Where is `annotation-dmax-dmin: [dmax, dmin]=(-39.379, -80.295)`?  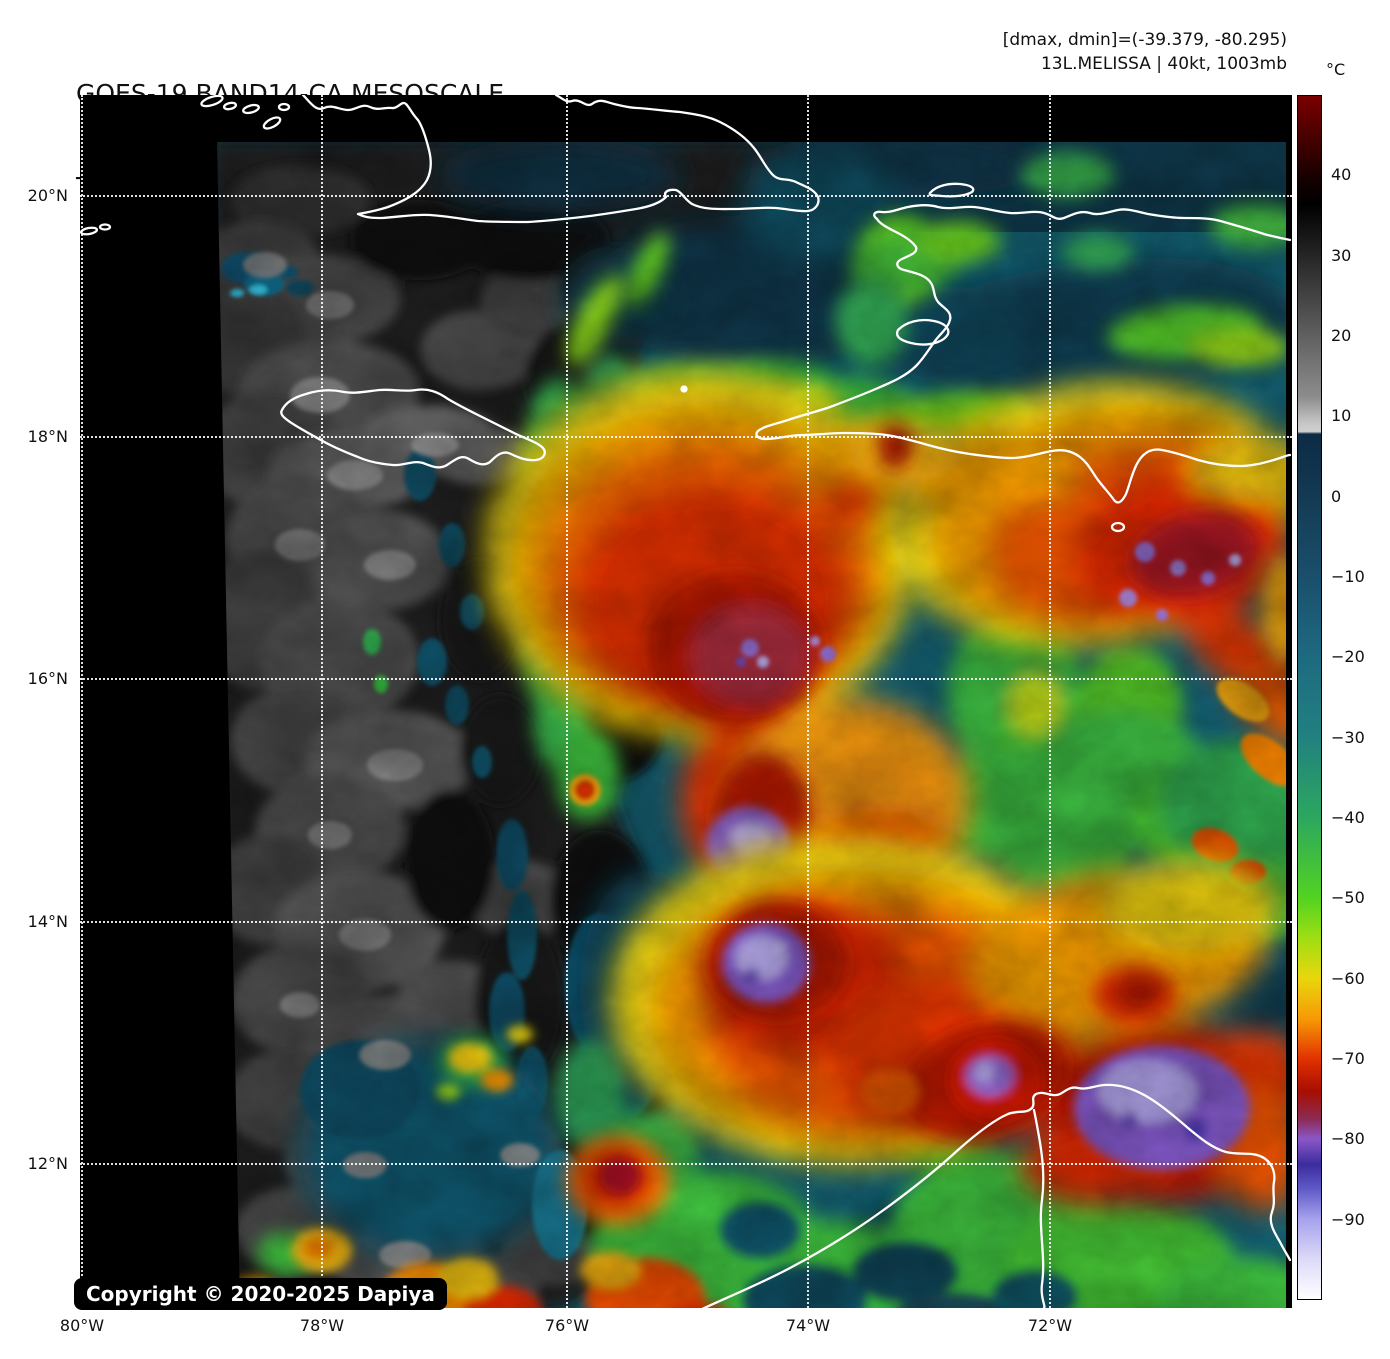
annotation-dmax-dmin: [dmax, dmin]=(-39.379, -80.295) is located at coordinates (1144, 40).